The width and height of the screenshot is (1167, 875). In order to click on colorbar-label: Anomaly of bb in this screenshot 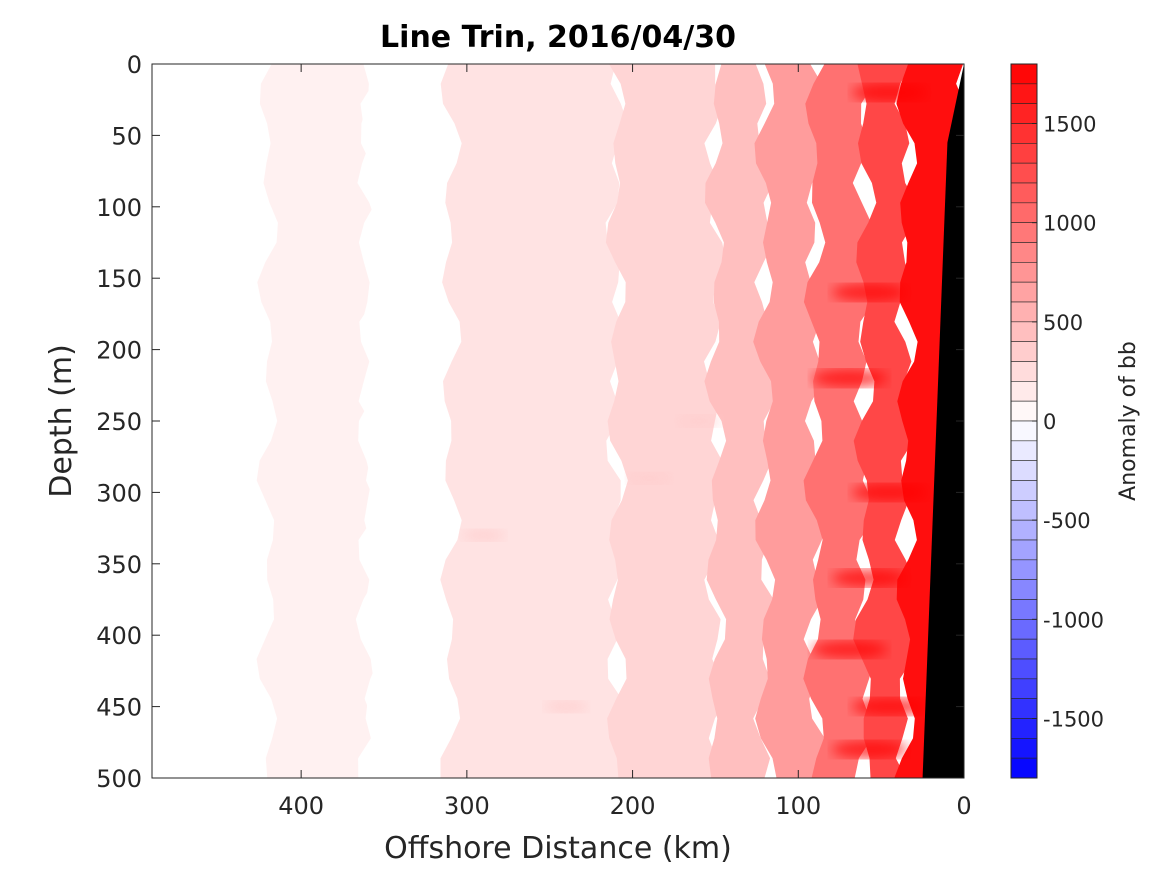, I will do `click(1128, 421)`.